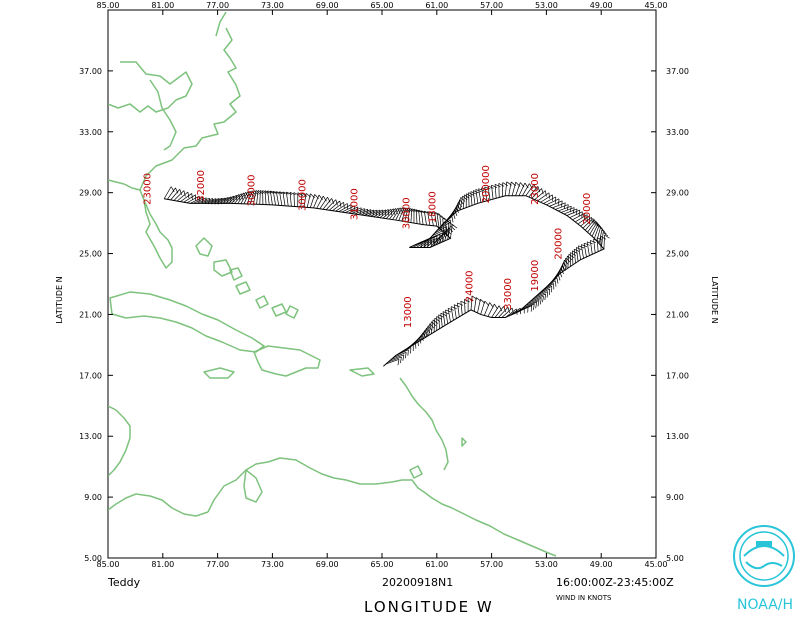 Image resolution: width=800 pixels, height=640 pixels. I want to click on barbados, so click(464, 442).